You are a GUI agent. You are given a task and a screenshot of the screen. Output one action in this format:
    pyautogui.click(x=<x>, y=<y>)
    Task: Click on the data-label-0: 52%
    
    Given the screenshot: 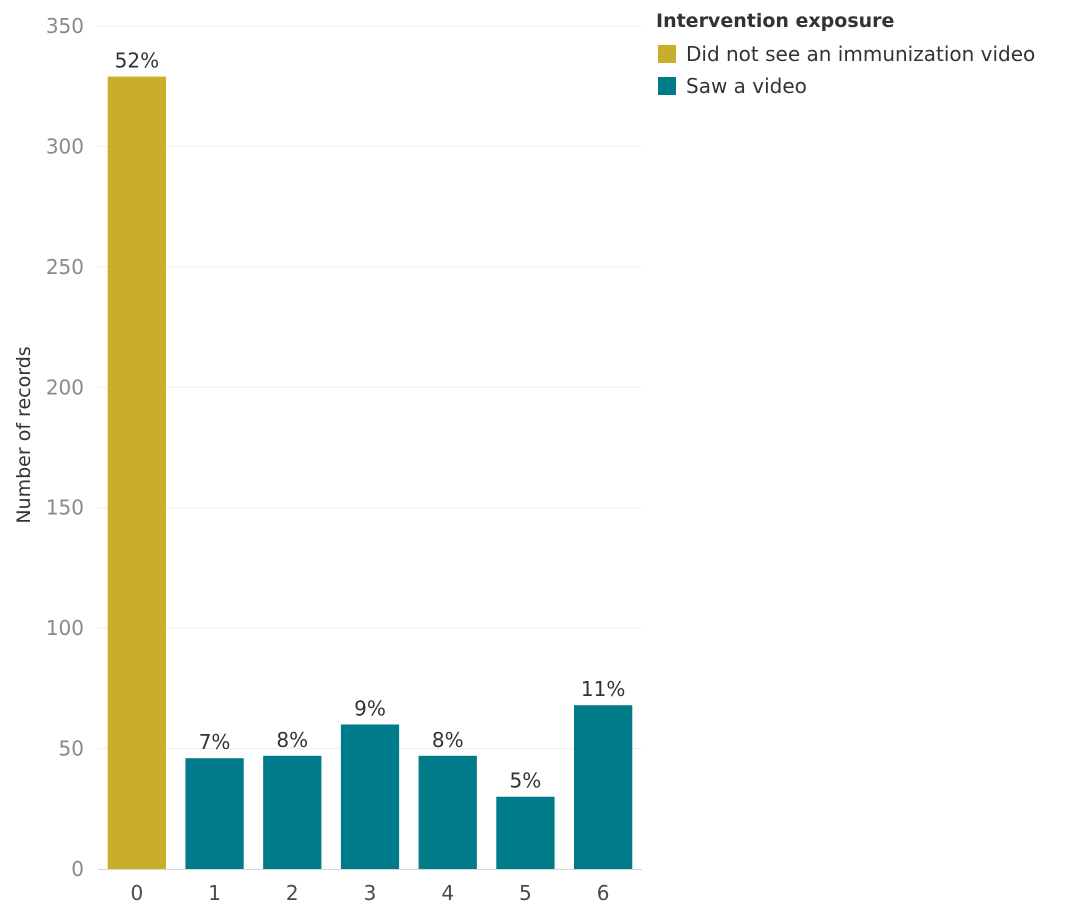 What is the action you would take?
    pyautogui.click(x=137, y=61)
    